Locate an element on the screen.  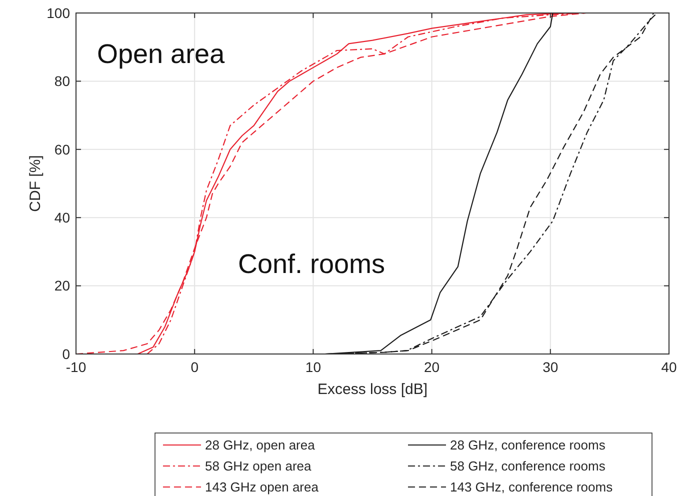
annotation: Conf. rooms is located at coordinates (312, 264).